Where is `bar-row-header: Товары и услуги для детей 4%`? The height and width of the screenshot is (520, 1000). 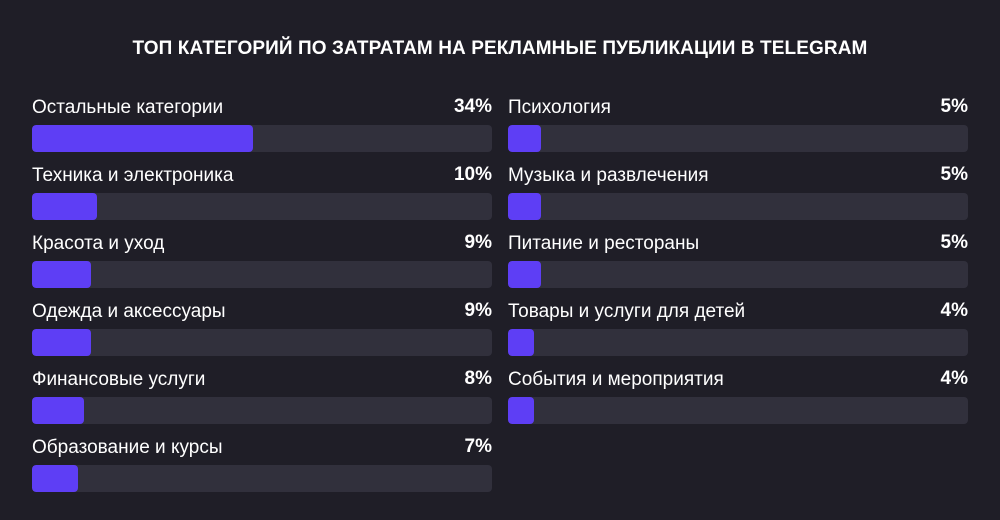 bar-row-header: Товары и услуги для детей 4% is located at coordinates (738, 312).